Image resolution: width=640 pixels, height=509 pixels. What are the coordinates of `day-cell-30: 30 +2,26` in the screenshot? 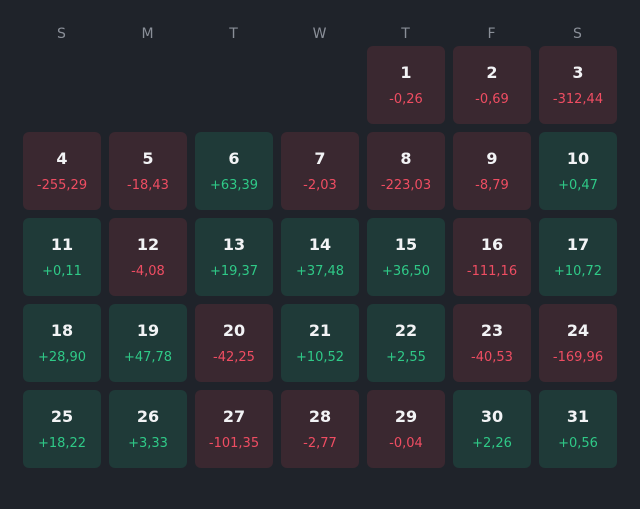 It's located at (492, 429).